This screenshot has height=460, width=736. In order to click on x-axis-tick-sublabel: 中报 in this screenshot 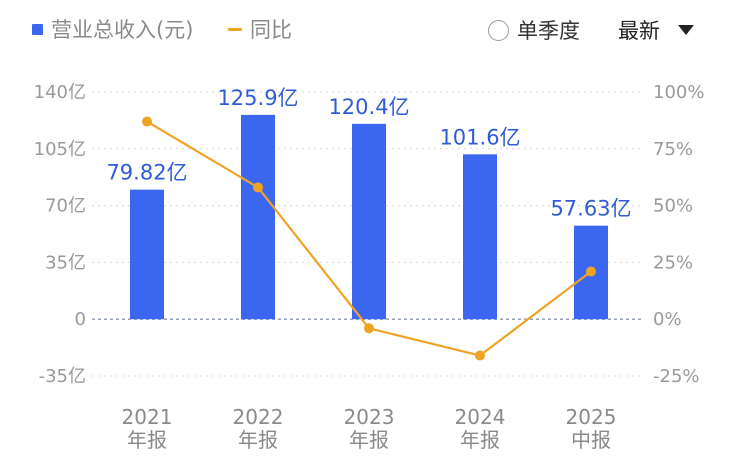, I will do `click(591, 440)`.